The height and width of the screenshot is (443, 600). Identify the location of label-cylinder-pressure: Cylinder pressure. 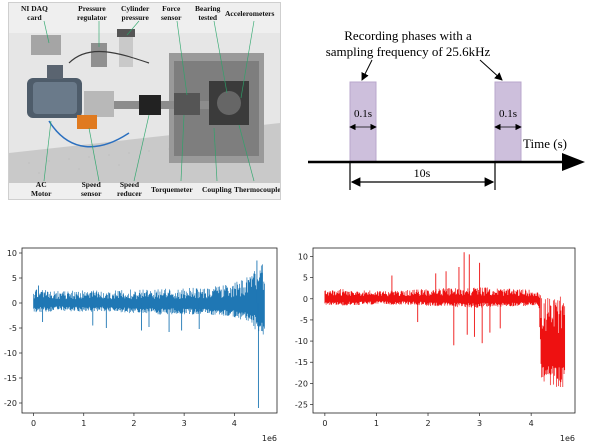
(135, 13).